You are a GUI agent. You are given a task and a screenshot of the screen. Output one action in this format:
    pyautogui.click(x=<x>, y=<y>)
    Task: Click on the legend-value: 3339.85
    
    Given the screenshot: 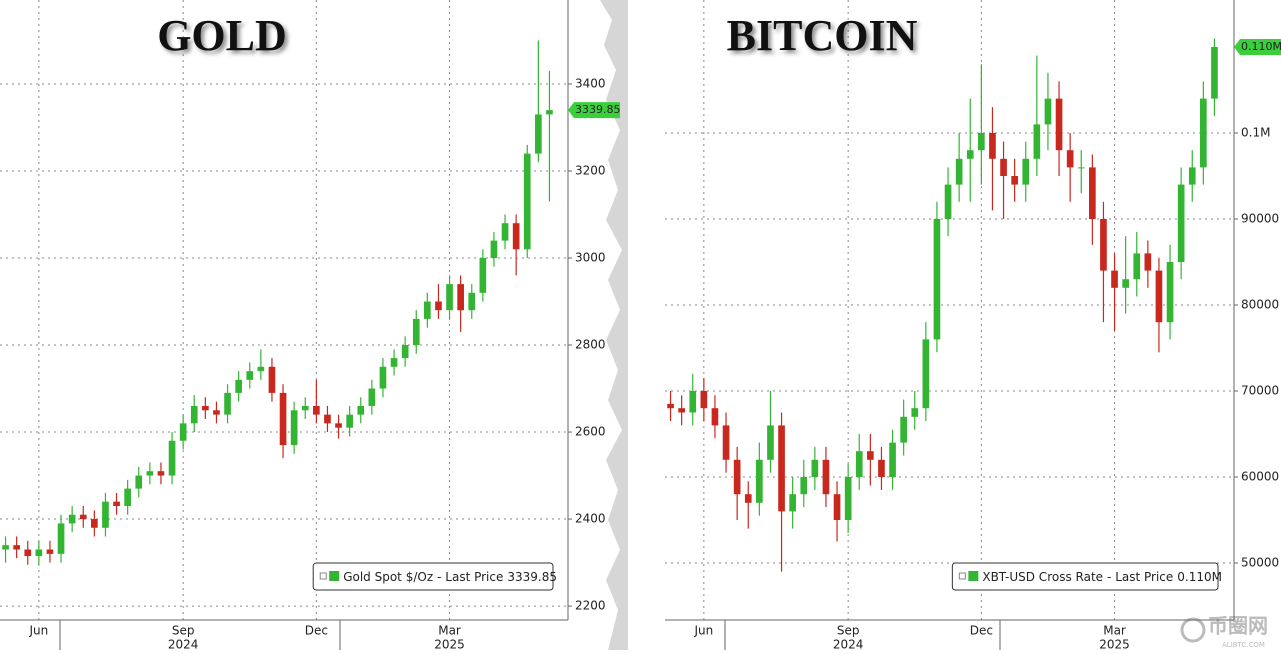 What is the action you would take?
    pyautogui.click(x=532, y=577)
    